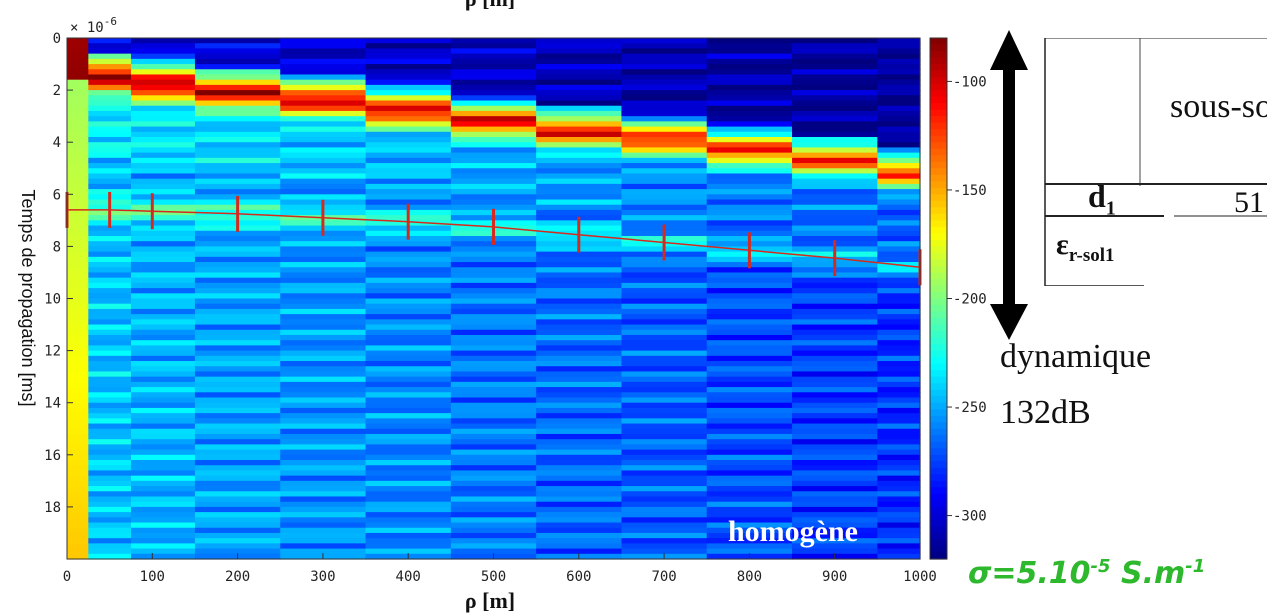 This screenshot has height=614, width=1267. Describe the element at coordinates (578, 577) in the screenshot. I see `x-tick-label: 600` at that location.